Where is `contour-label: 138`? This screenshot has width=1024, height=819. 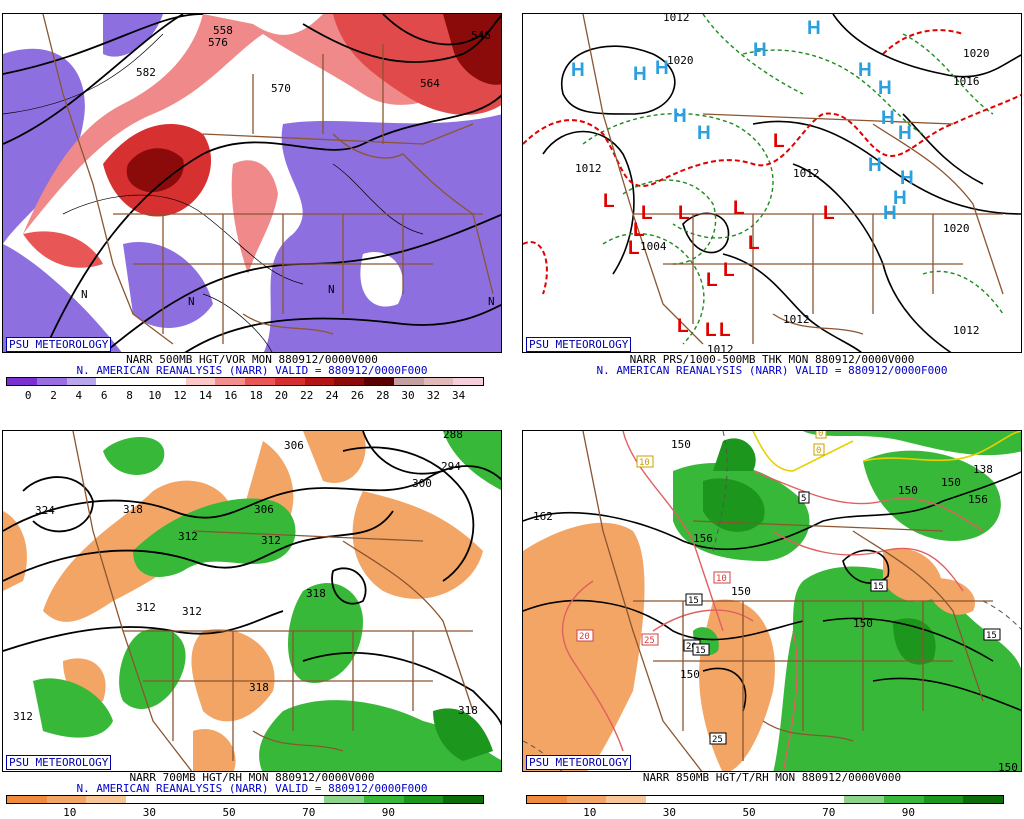
contour-label: 138 is located at coordinates (983, 469).